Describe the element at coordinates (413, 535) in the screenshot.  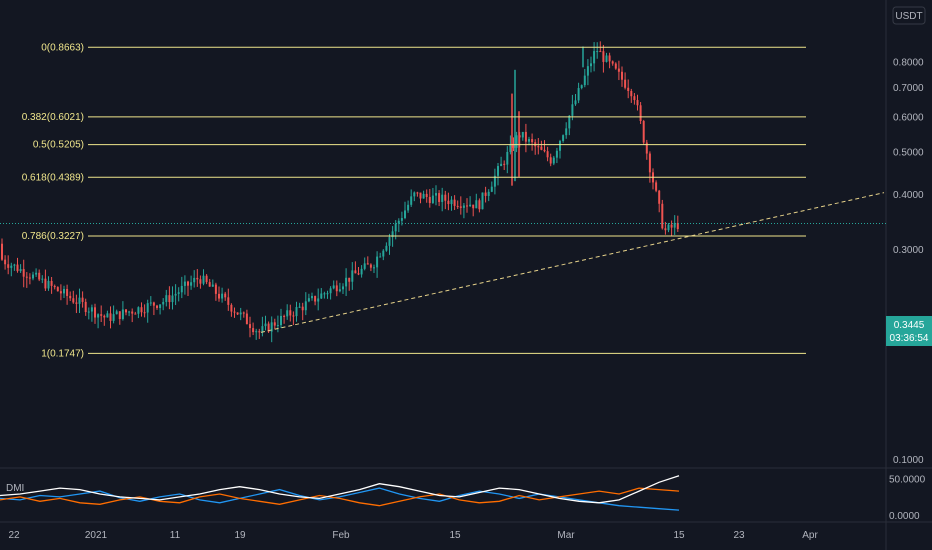
I see `time-axis: 22 2021 11 19 Feb 15 Mar 15 23 Apr` at that location.